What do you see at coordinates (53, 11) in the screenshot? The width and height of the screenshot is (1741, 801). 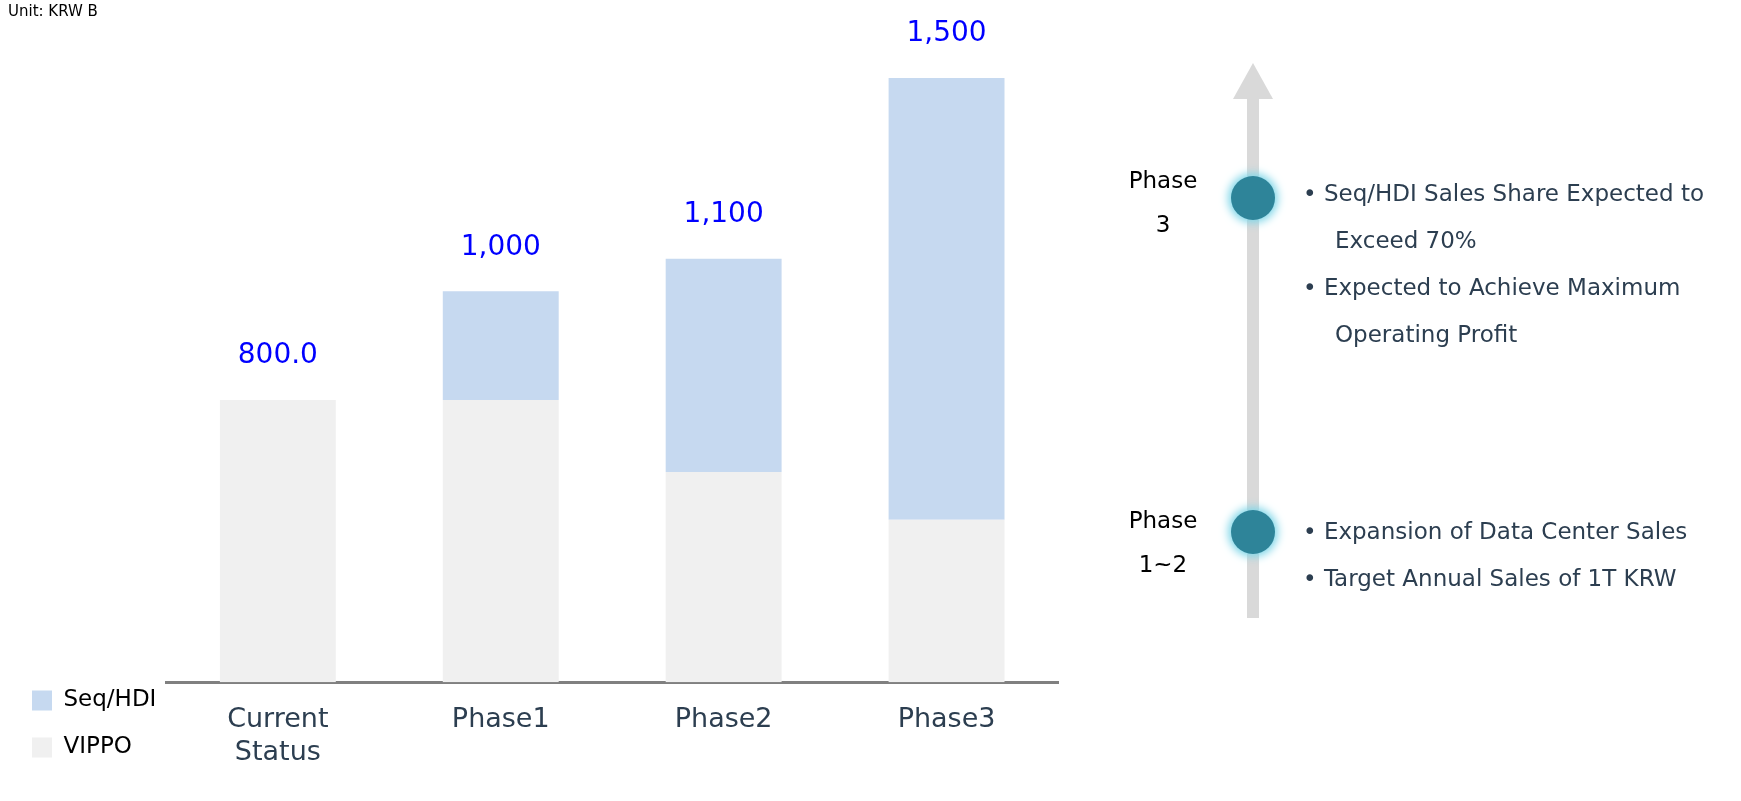 I see `text: Unit: KRW B` at bounding box center [53, 11].